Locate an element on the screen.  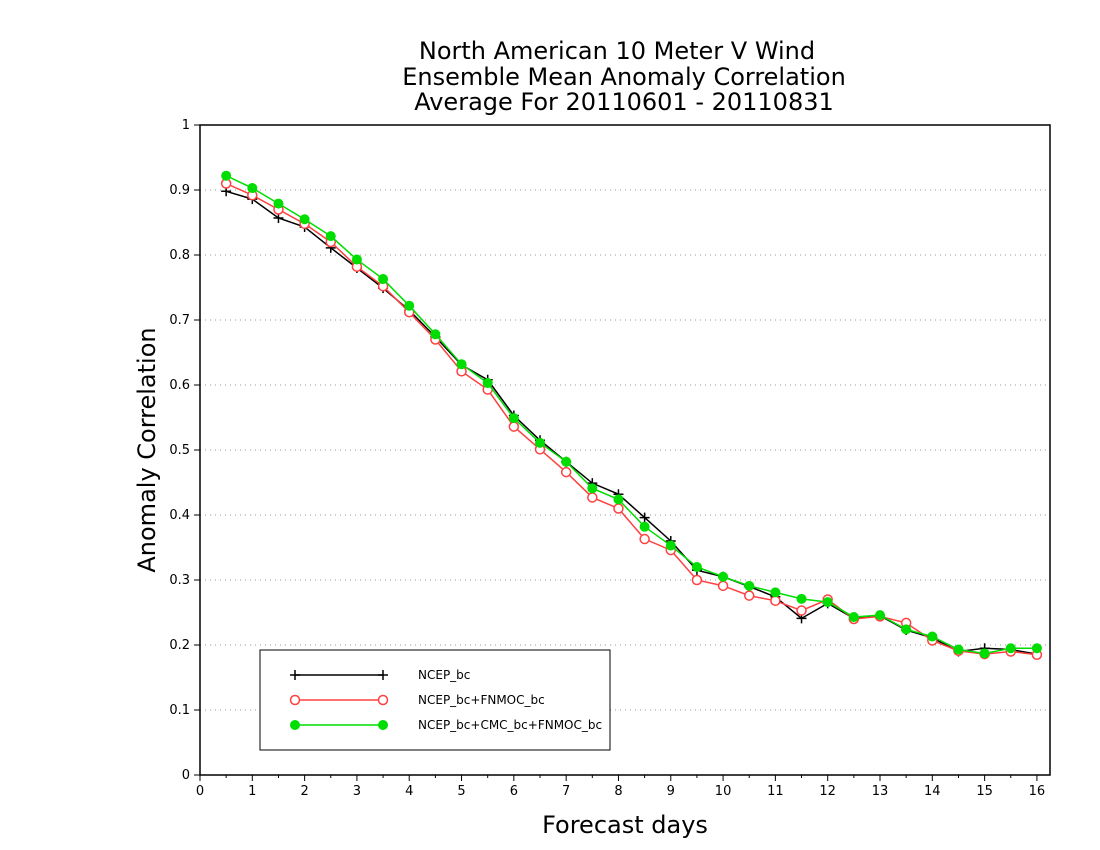
y-tick-label: 0.2 is located at coordinates (179, 645).